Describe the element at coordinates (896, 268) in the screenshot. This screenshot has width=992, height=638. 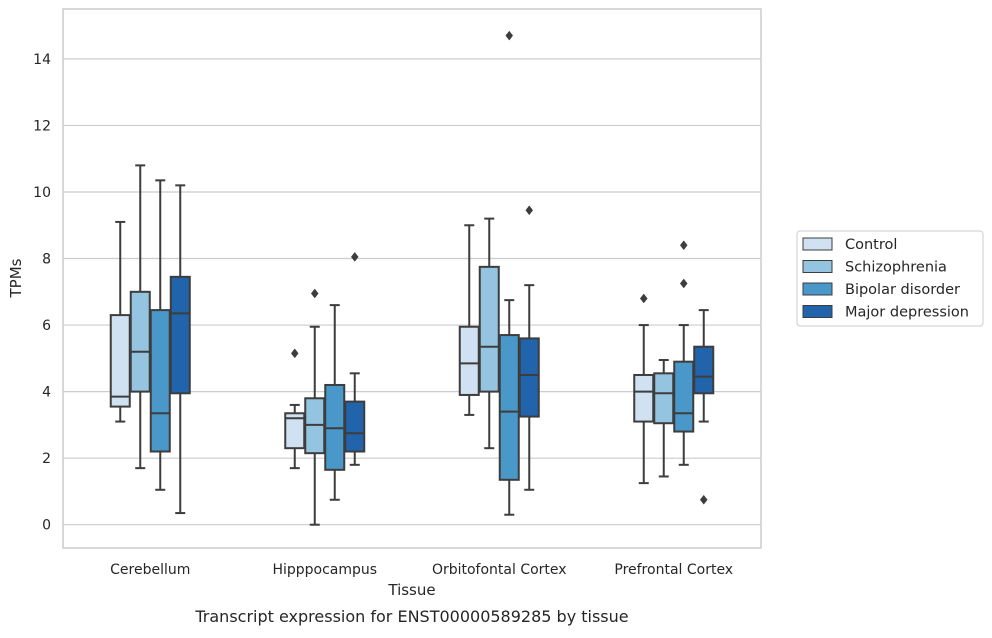
I see `legend-label: Schizophrenia` at that location.